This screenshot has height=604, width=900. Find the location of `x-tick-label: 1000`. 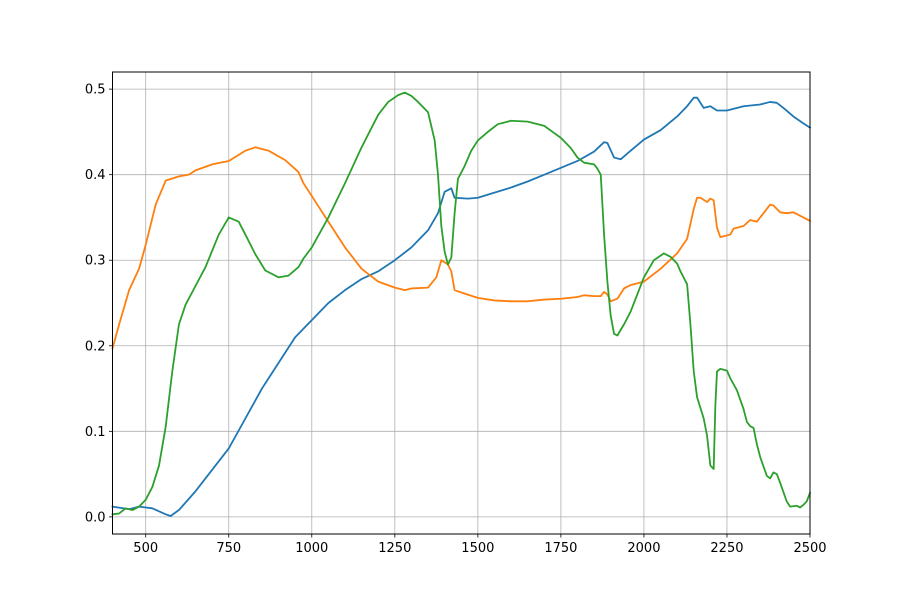

x-tick-label: 1000 is located at coordinates (311, 548).